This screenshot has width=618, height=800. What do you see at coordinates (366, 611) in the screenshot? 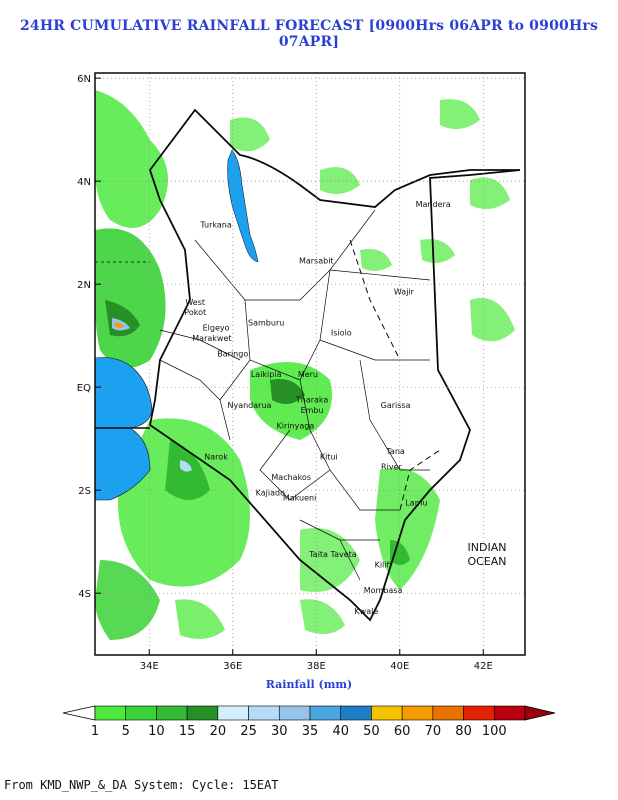
I see `place-label: Kwale` at bounding box center [366, 611].